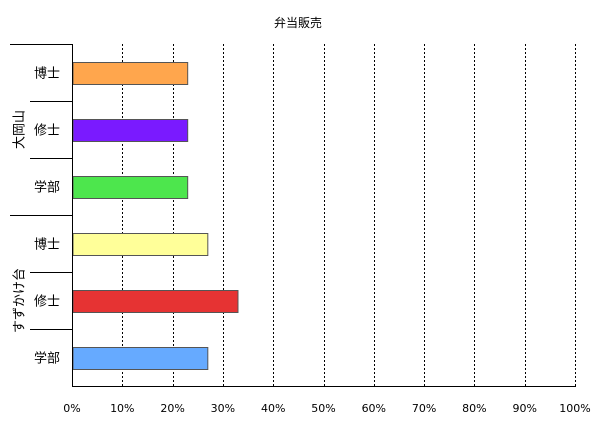 This screenshot has height=425, width=600. Describe the element at coordinates (474, 408) in the screenshot. I see `x-tick-label: 80%` at that location.